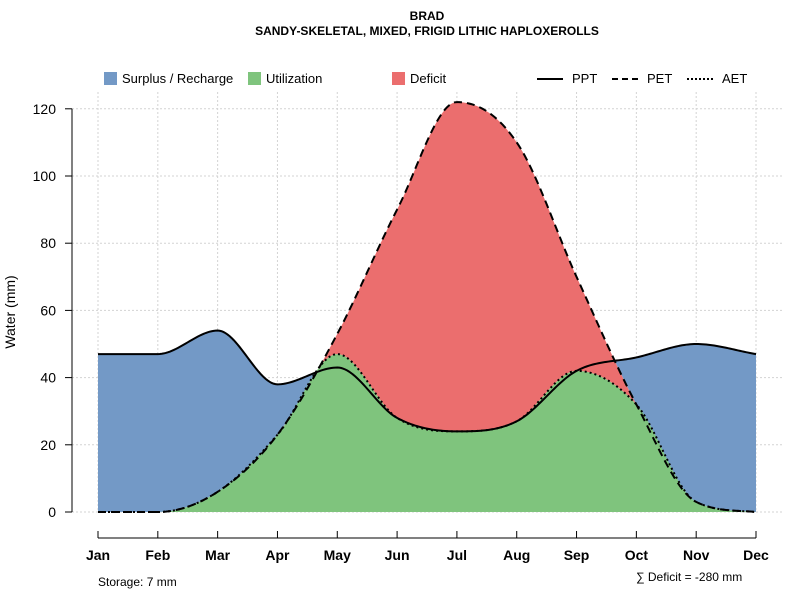 The image size is (800, 600). I want to click on x-tick-label-Sep: Sep, so click(577, 555).